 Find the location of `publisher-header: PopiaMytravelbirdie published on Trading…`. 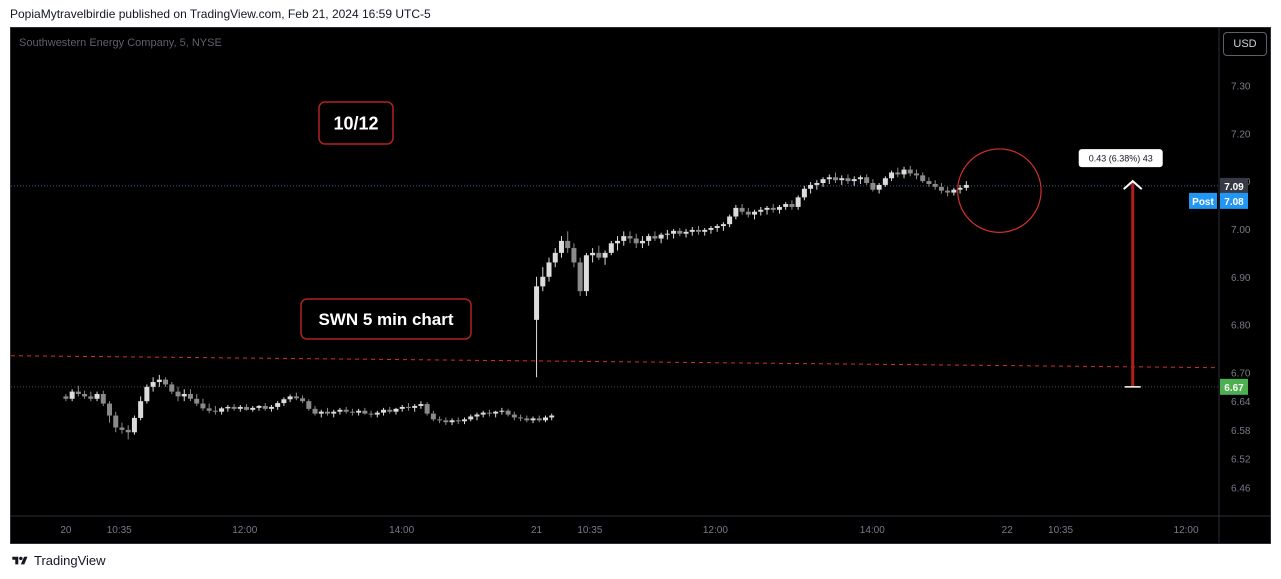

publisher-header: PopiaMytravelbirdie published on Trading… is located at coordinates (220, 14).